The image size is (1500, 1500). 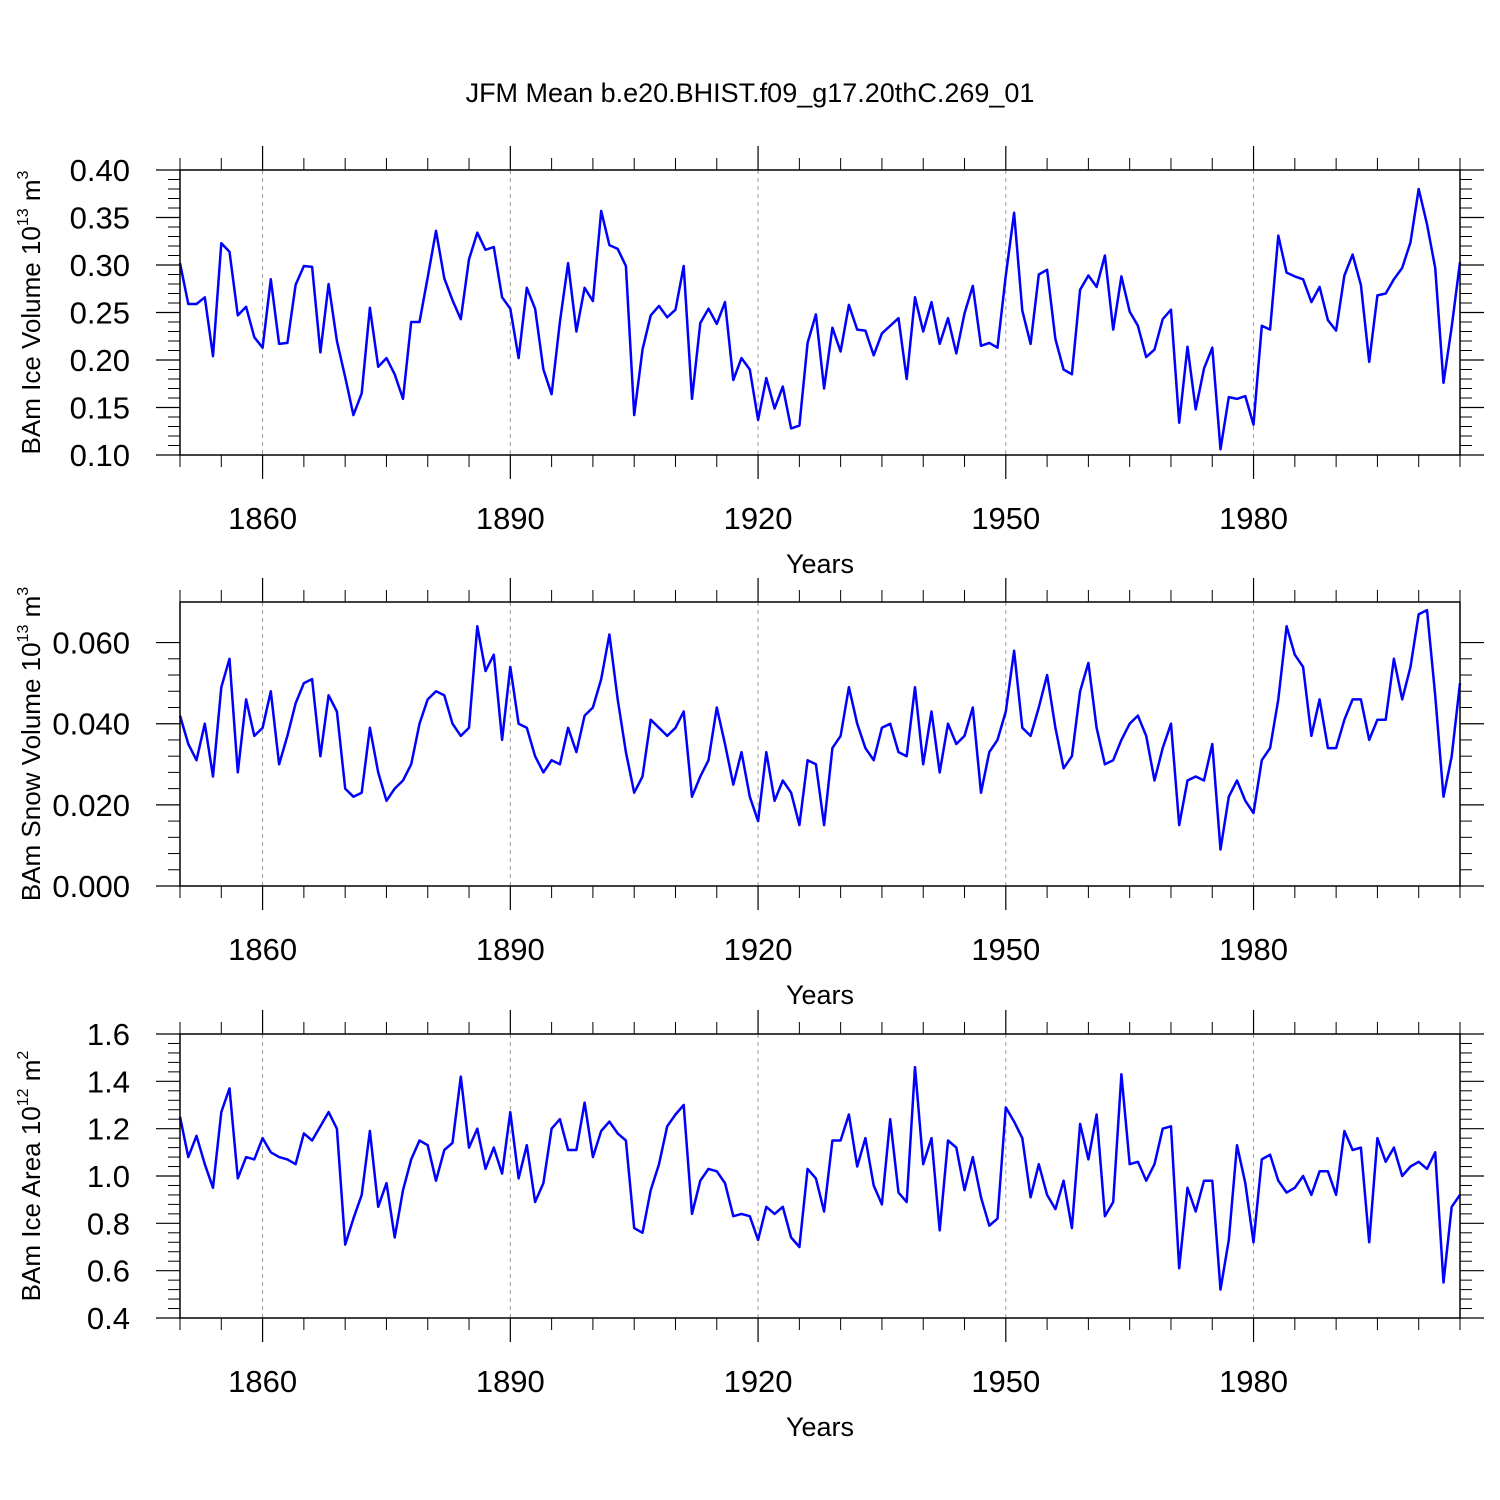 What do you see at coordinates (100, 265) in the screenshot?
I see `y-tick-label: 0.30` at bounding box center [100, 265].